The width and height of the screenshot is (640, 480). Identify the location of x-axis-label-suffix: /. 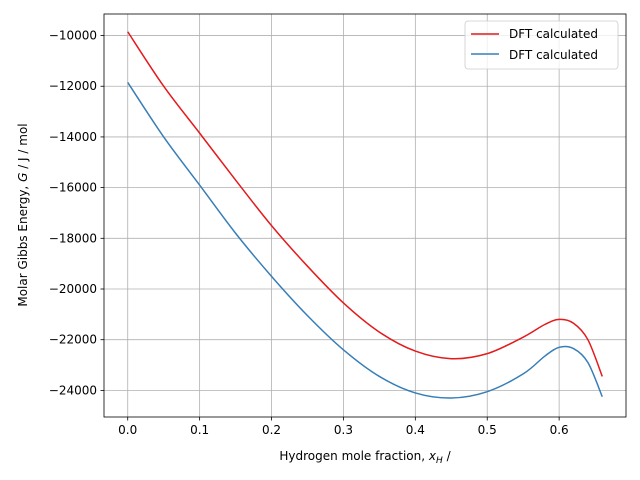
(447, 456).